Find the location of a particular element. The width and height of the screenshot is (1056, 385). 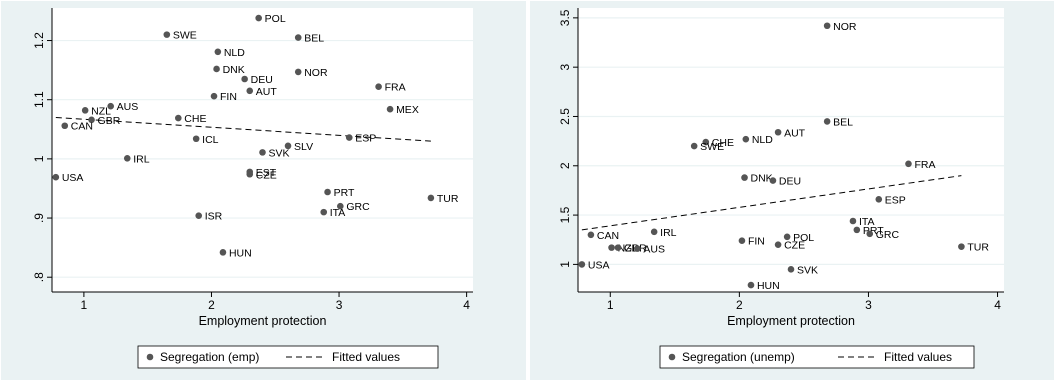

point-label: GRC is located at coordinates (888, 235).